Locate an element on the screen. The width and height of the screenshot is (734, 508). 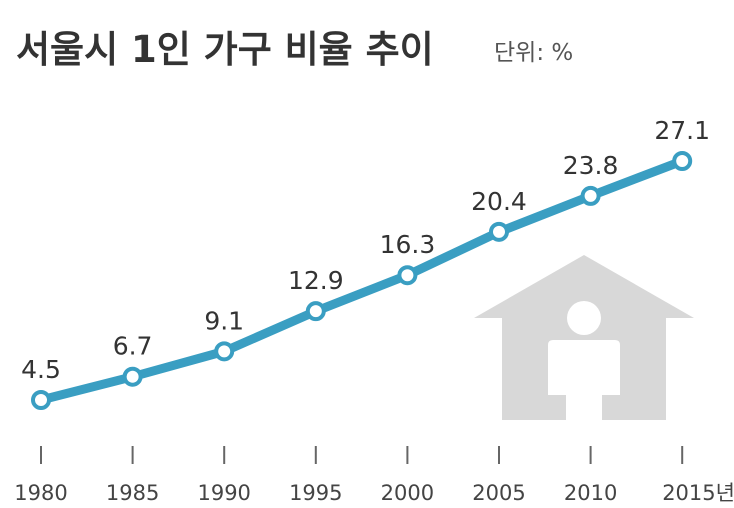
house-shape is located at coordinates (584, 337).